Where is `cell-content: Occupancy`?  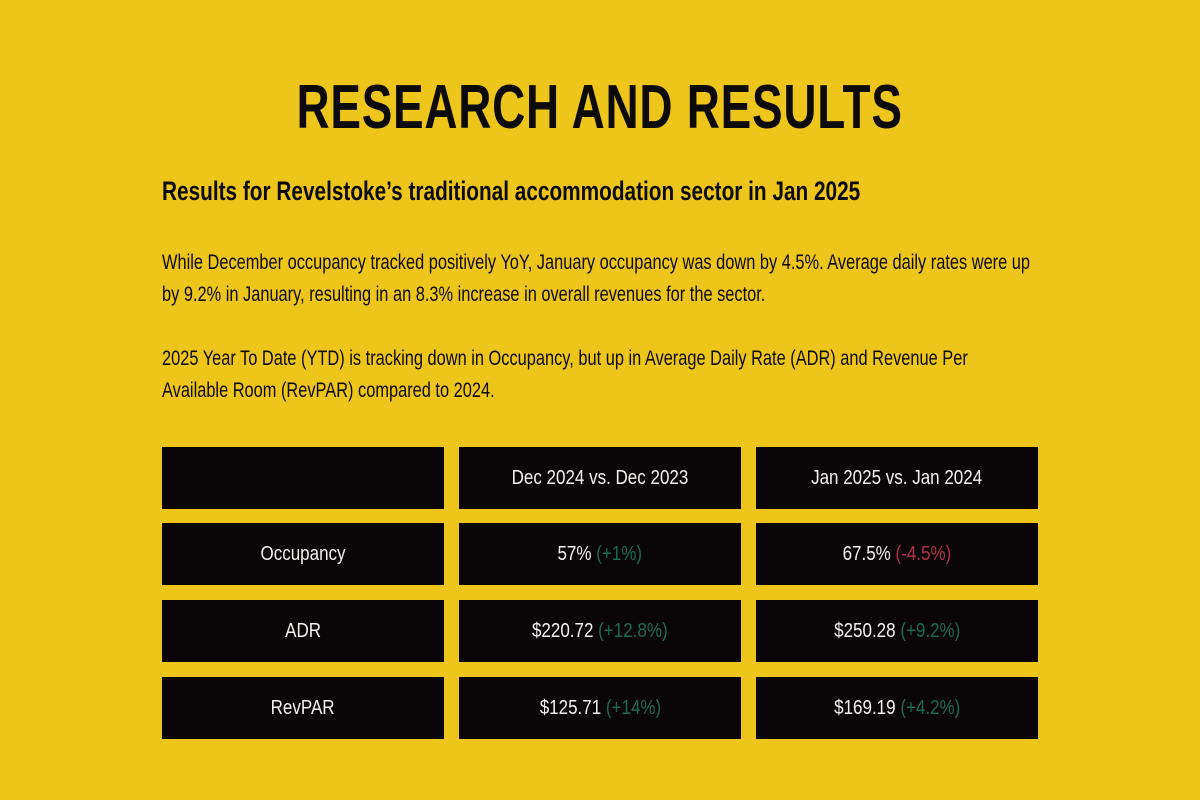 cell-content: Occupancy is located at coordinates (302, 554).